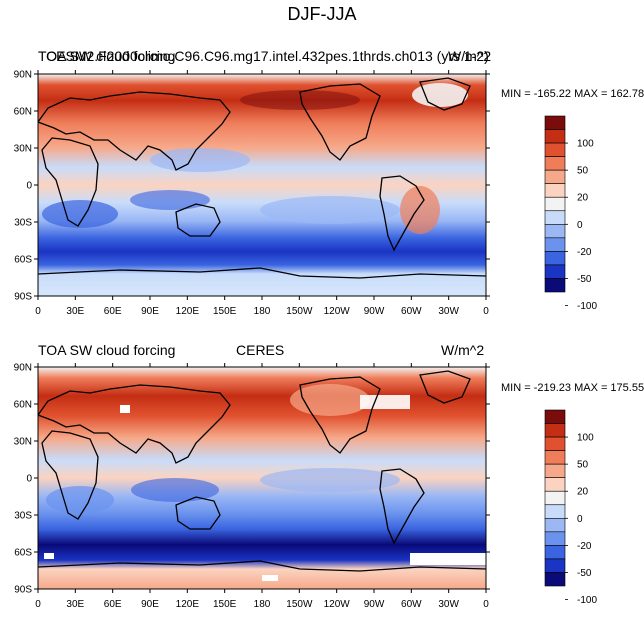 The width and height of the screenshot is (644, 618). Describe the element at coordinates (260, 350) in the screenshot. I see `panel2-center-title: CERES` at that location.